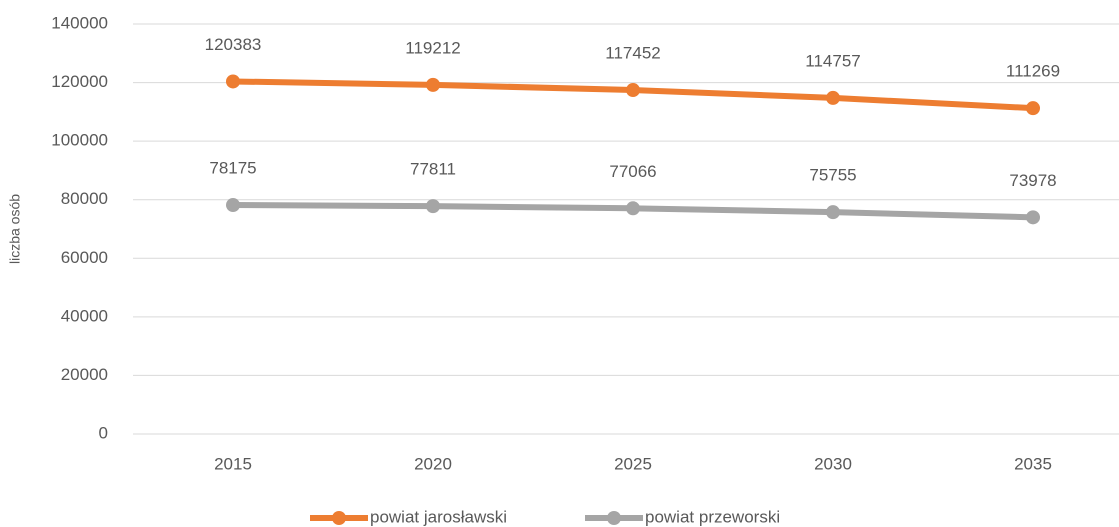 The height and width of the screenshot is (527, 1119). Describe the element at coordinates (15, 229) in the screenshot. I see `y-axis-label: liczba osób` at that location.